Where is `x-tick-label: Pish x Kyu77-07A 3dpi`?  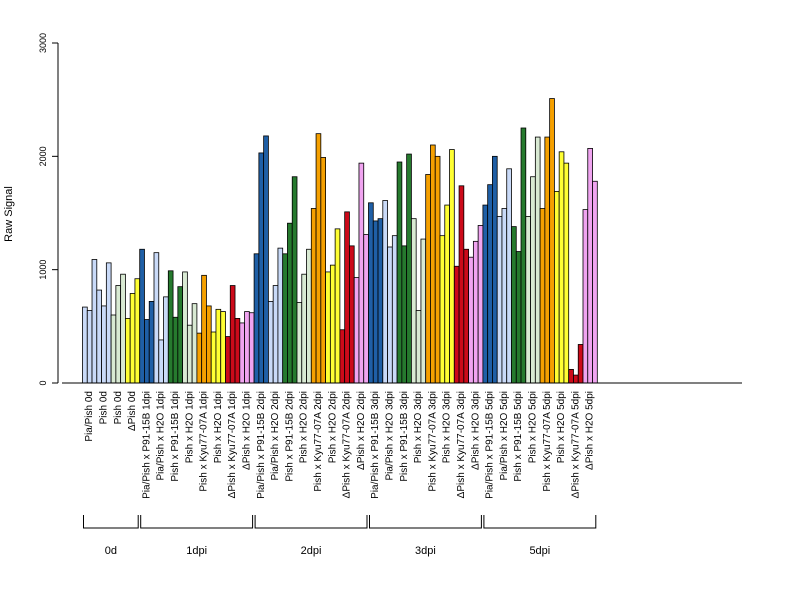
x-tick-label: Pish x Kyu77-07A 3dpi is located at coordinates (432, 441).